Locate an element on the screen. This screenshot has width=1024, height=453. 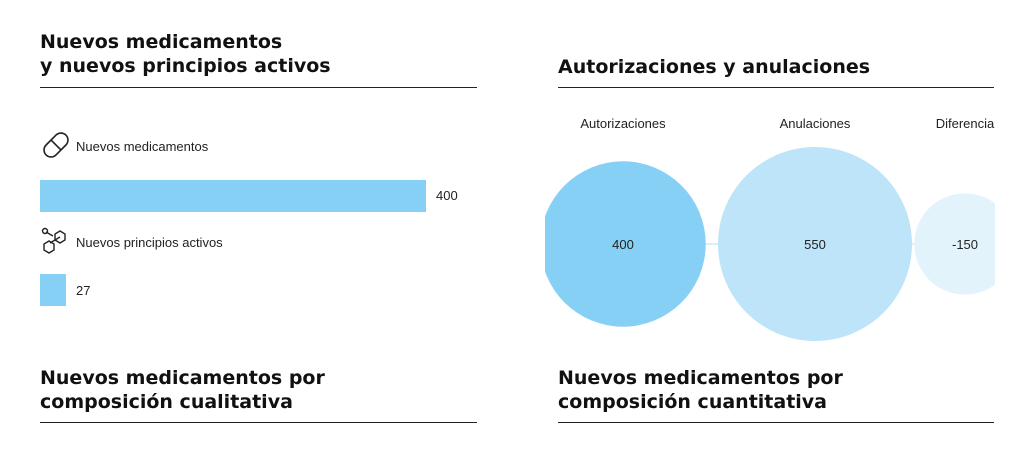
bubble-difference is located at coordinates (954, 244).